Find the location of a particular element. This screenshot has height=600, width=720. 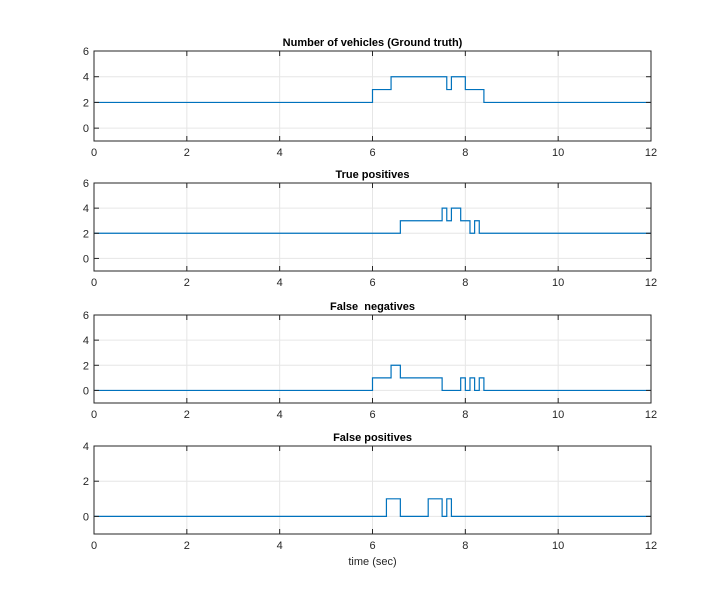

subplot-title: False negatives is located at coordinates (372, 307).